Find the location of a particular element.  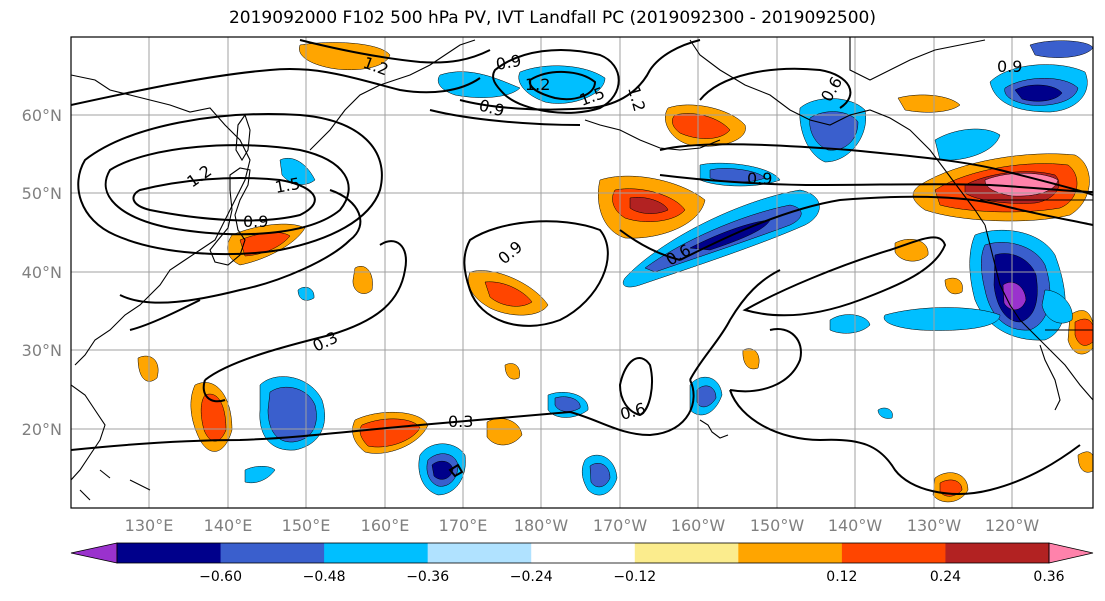

hawaii-islands is located at coordinates (714, 429).